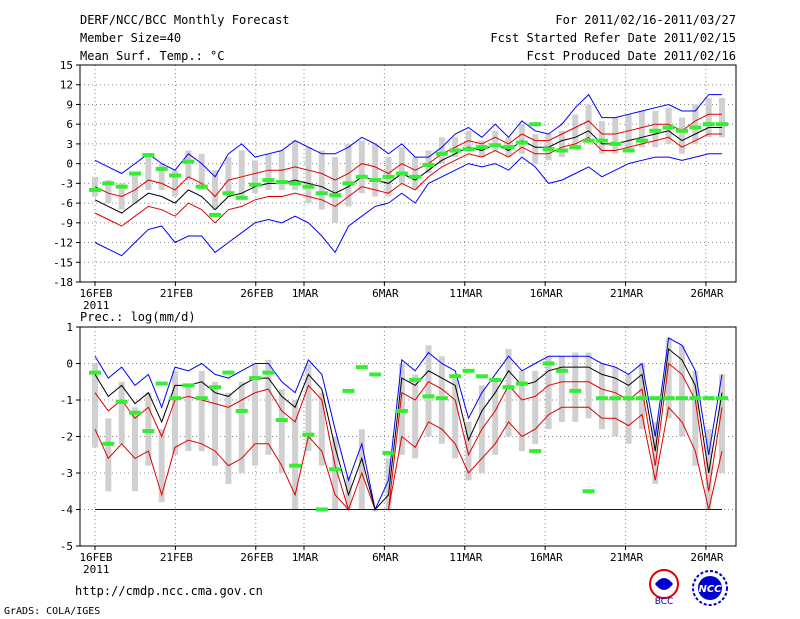 Image resolution: width=800 pixels, height=619 pixels. I want to click on y-tick-label: -15, so click(63, 262).